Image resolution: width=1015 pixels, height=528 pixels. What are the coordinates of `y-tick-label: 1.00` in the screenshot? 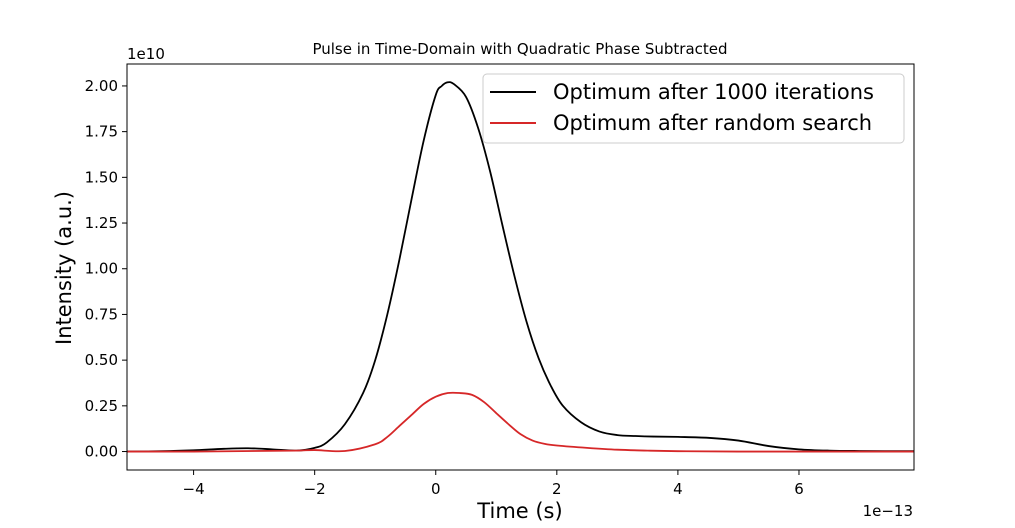 It's located at (101, 269).